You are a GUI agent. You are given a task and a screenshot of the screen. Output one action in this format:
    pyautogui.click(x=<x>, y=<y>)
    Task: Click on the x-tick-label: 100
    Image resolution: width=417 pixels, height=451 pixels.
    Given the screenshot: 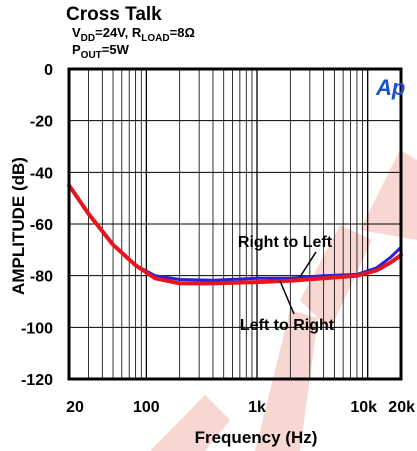 What is the action you would take?
    pyautogui.click(x=146, y=407)
    